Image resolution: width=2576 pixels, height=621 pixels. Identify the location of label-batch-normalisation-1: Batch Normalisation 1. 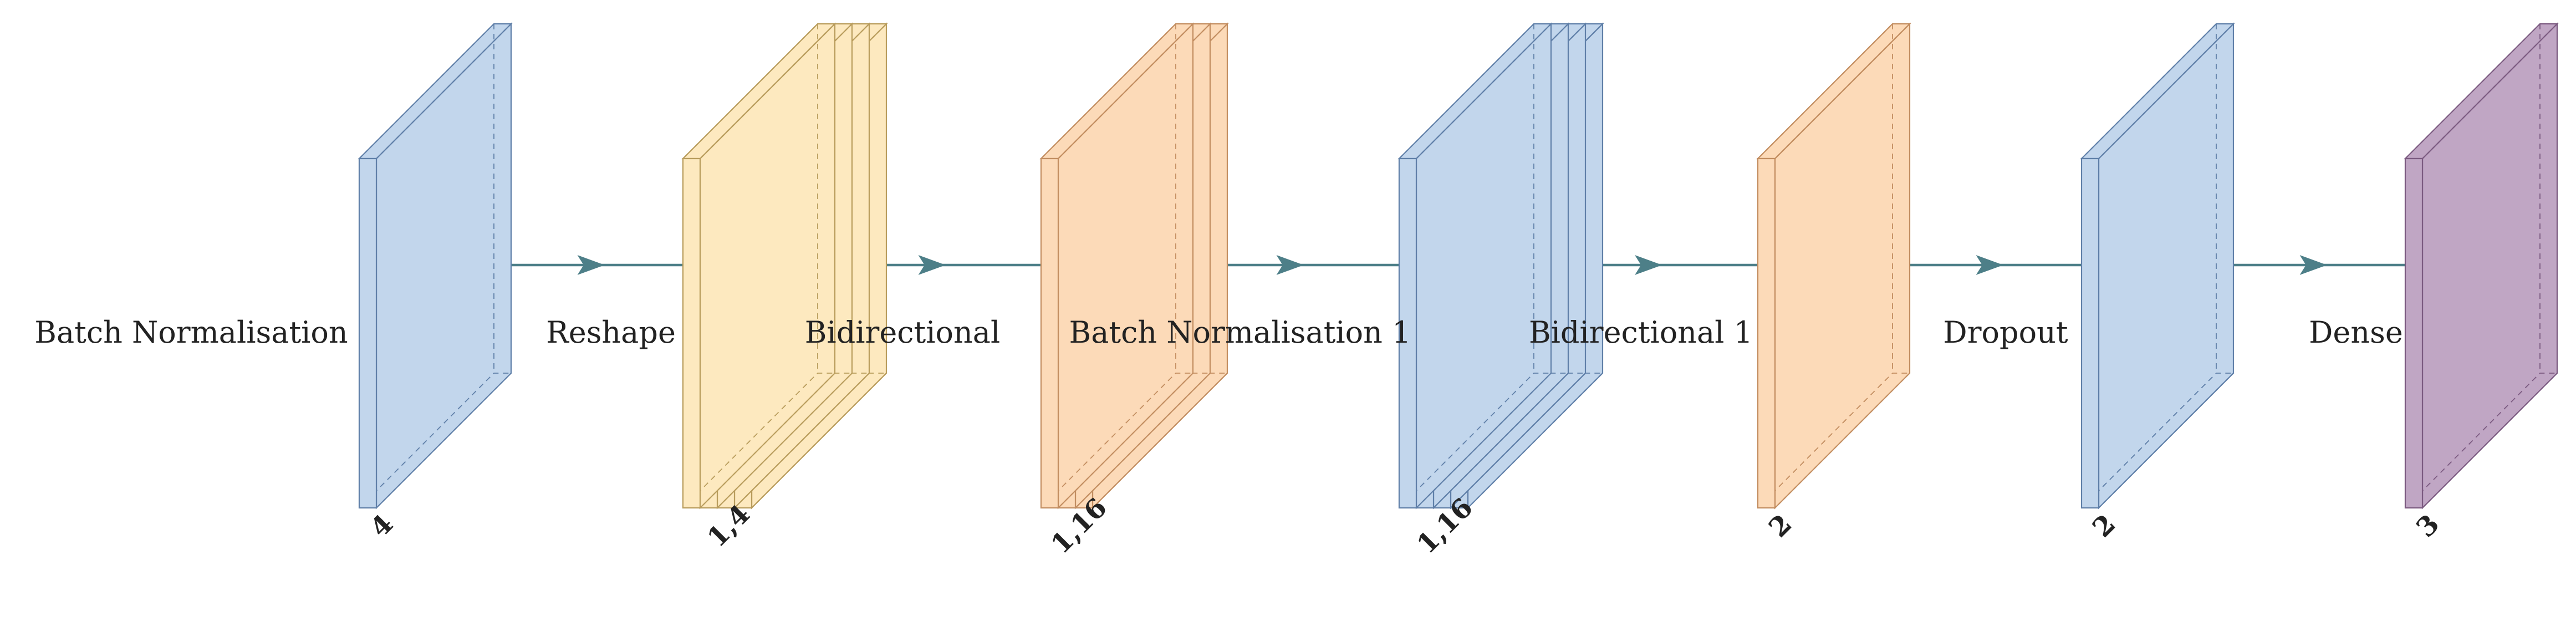
(1240, 332).